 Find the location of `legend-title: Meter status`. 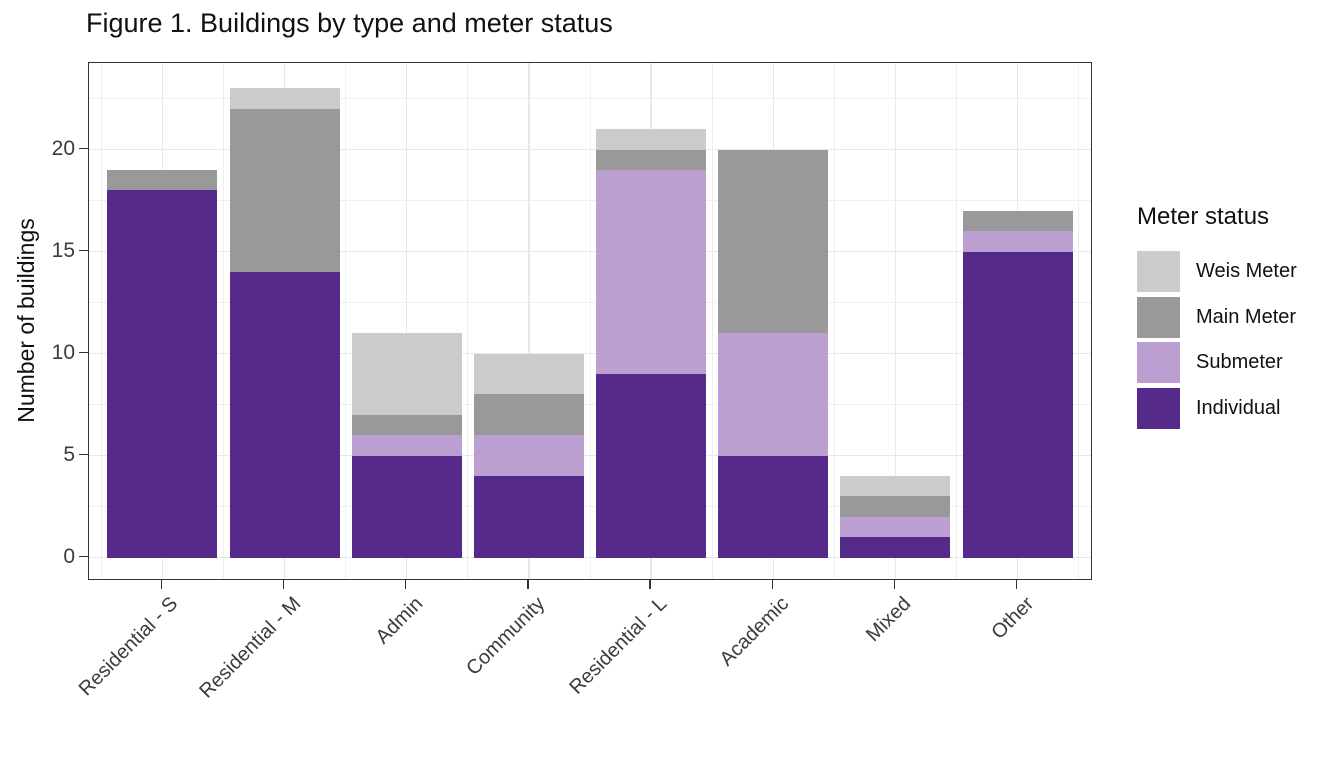

legend-title: Meter status is located at coordinates (1203, 216).